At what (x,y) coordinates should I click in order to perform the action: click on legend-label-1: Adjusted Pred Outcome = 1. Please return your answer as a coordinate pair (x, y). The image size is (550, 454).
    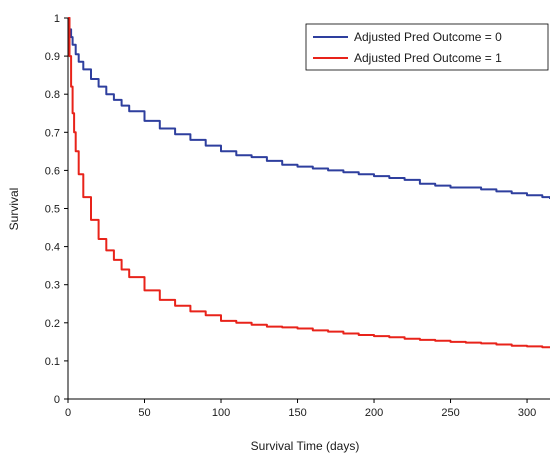
    Looking at the image, I should click on (428, 58).